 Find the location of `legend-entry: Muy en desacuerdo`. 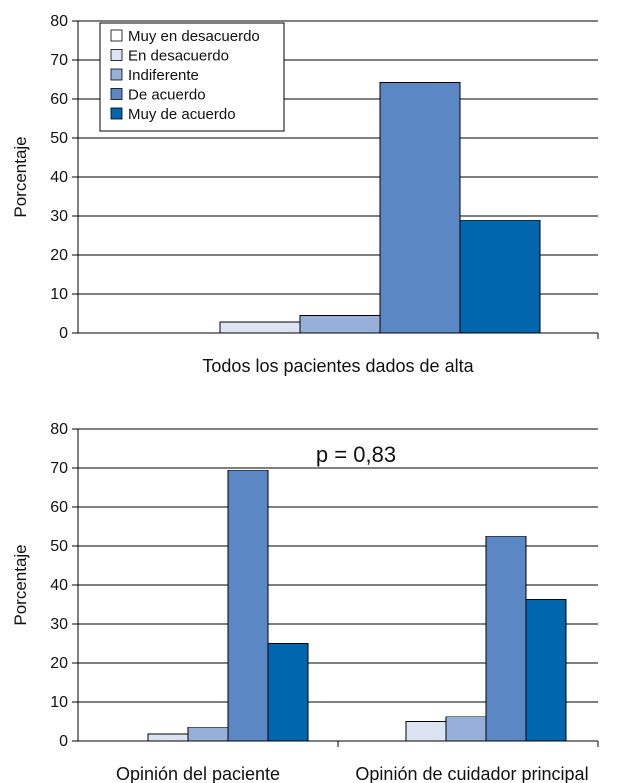

legend-entry: Muy en desacuerdo is located at coordinates (194, 36).